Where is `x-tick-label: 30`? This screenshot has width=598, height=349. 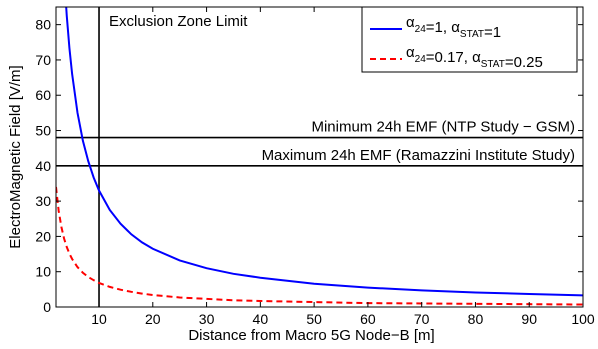 x-tick-label: 30 is located at coordinates (207, 319).